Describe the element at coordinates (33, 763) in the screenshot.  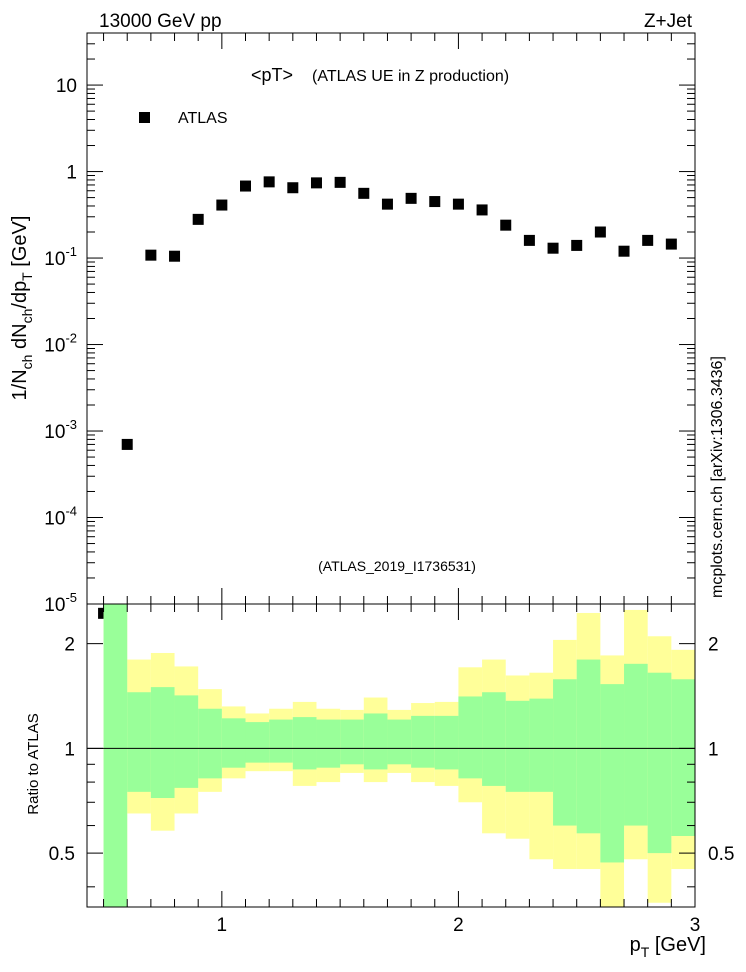
I see `ratio-y-axis-title: Ratio to ATLAS` at that location.